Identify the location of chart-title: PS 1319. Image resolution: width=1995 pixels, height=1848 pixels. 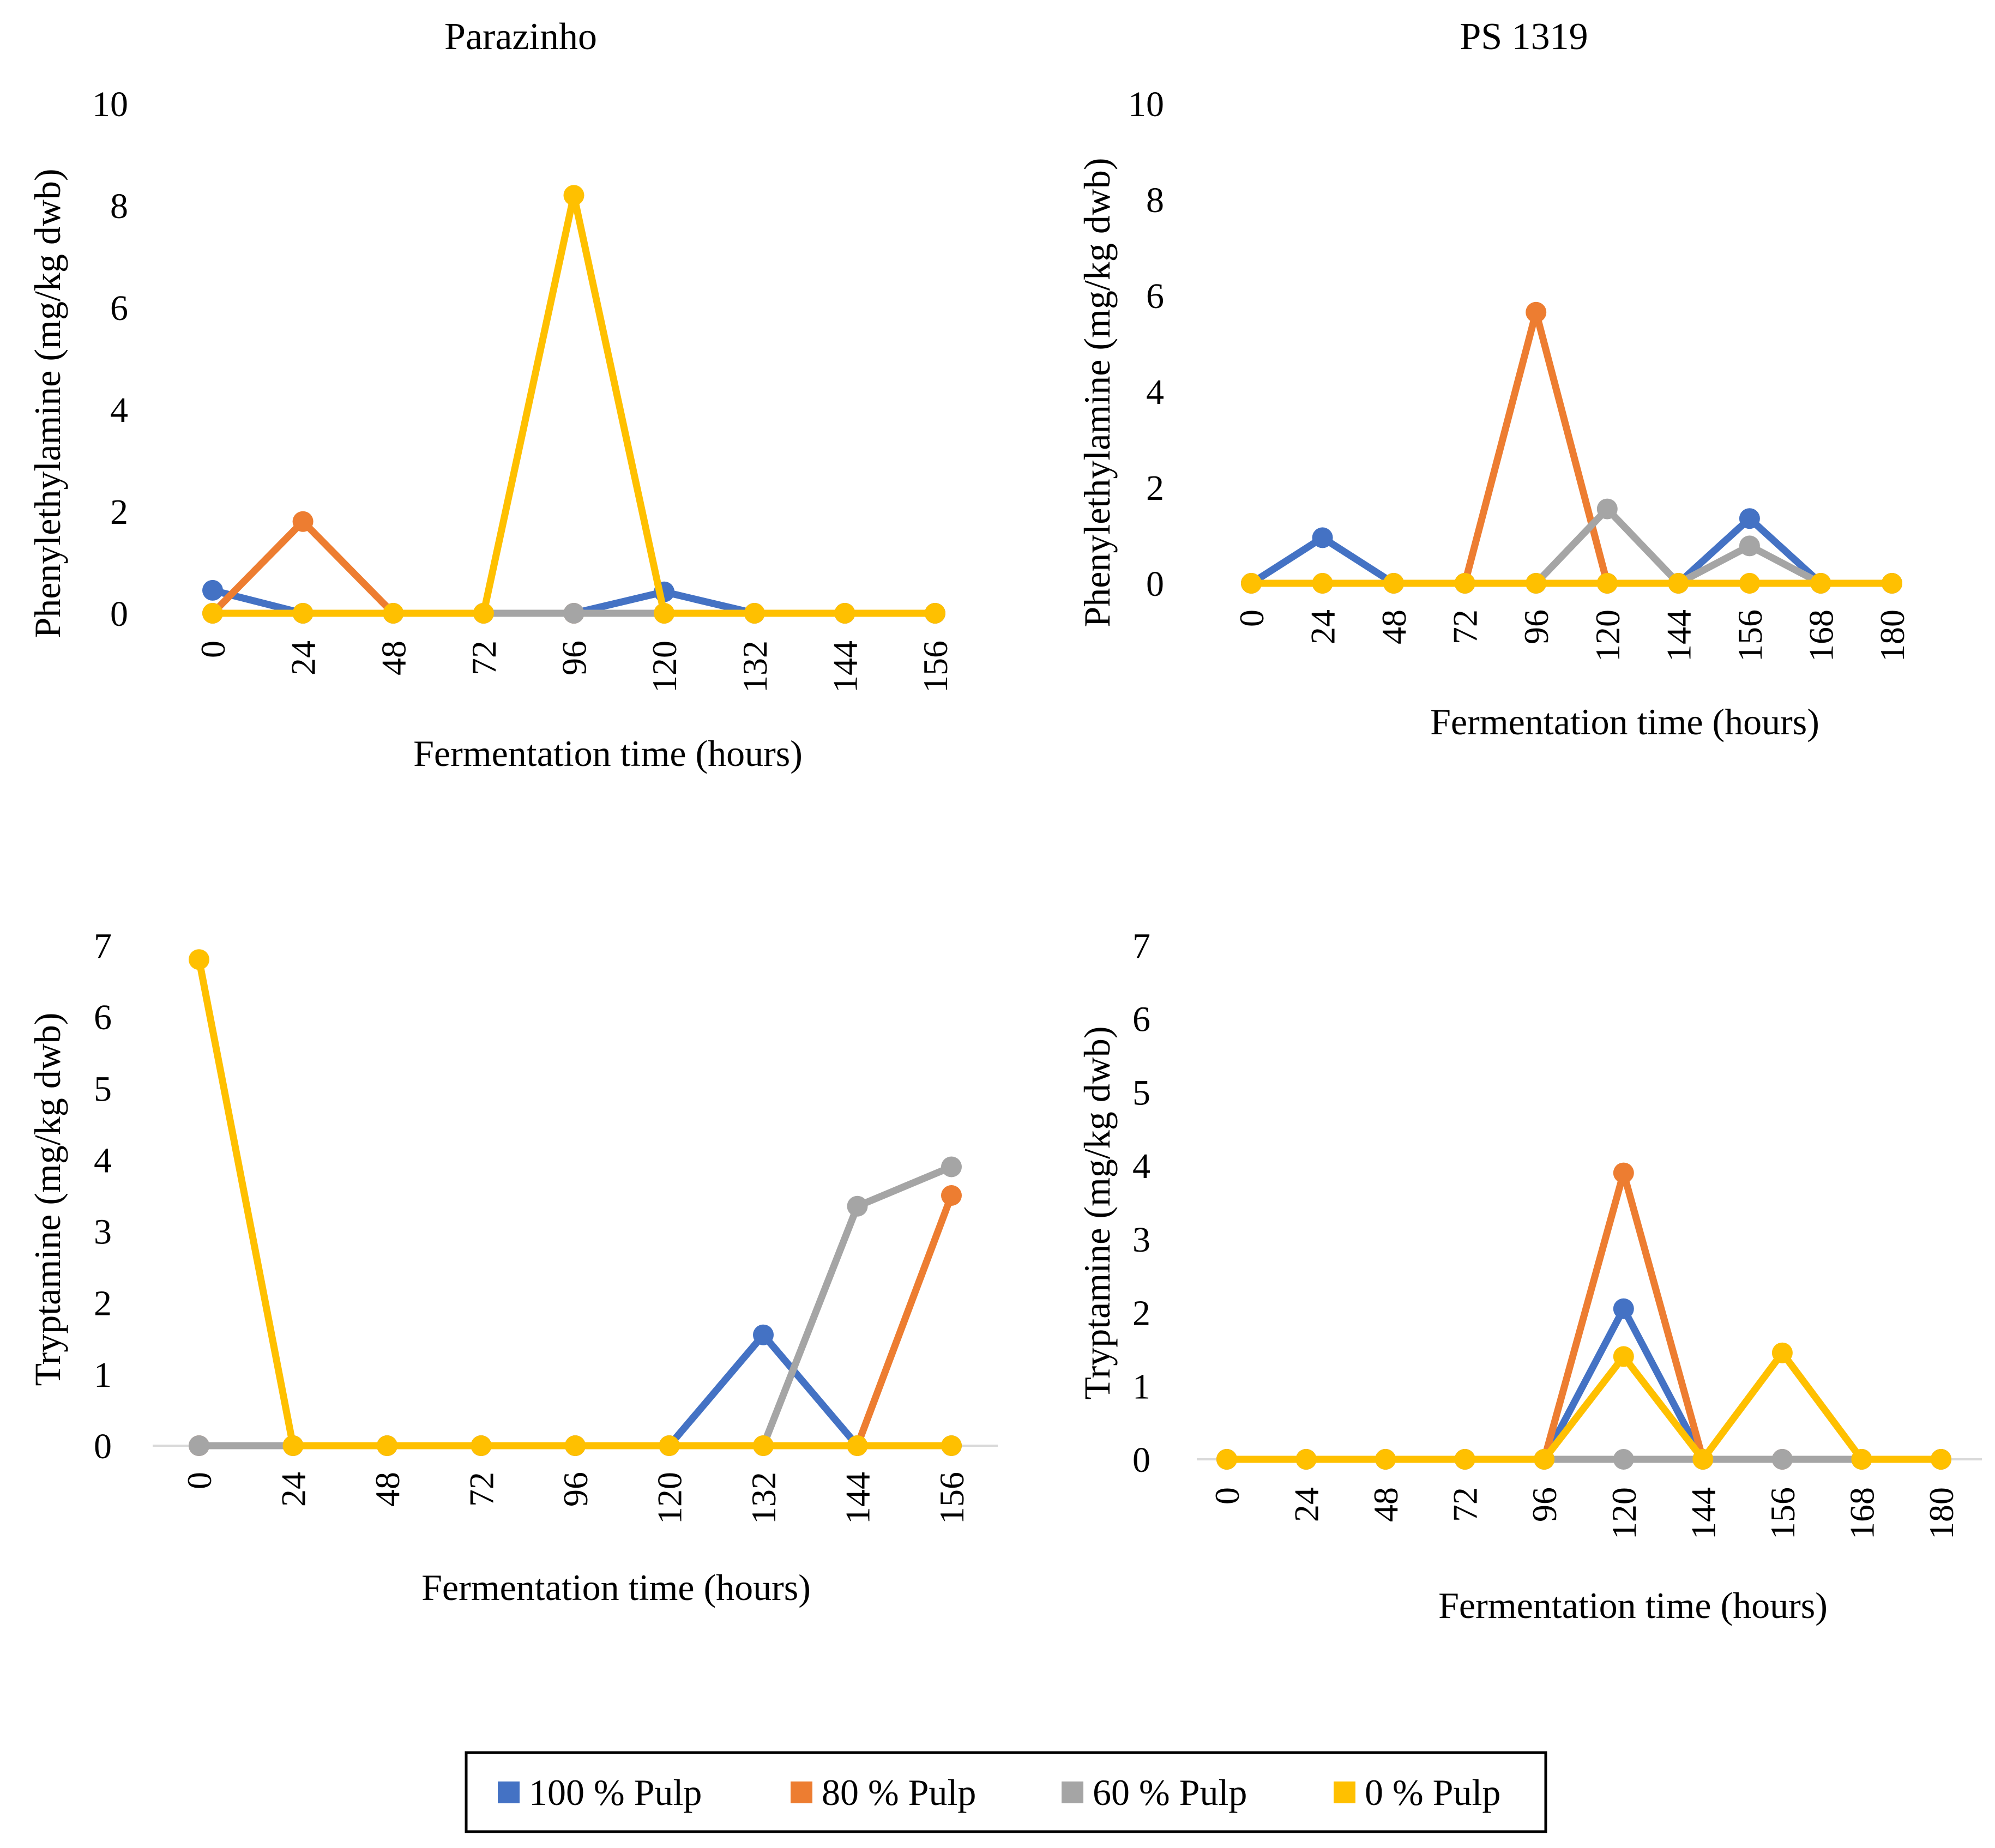
(1524, 37).